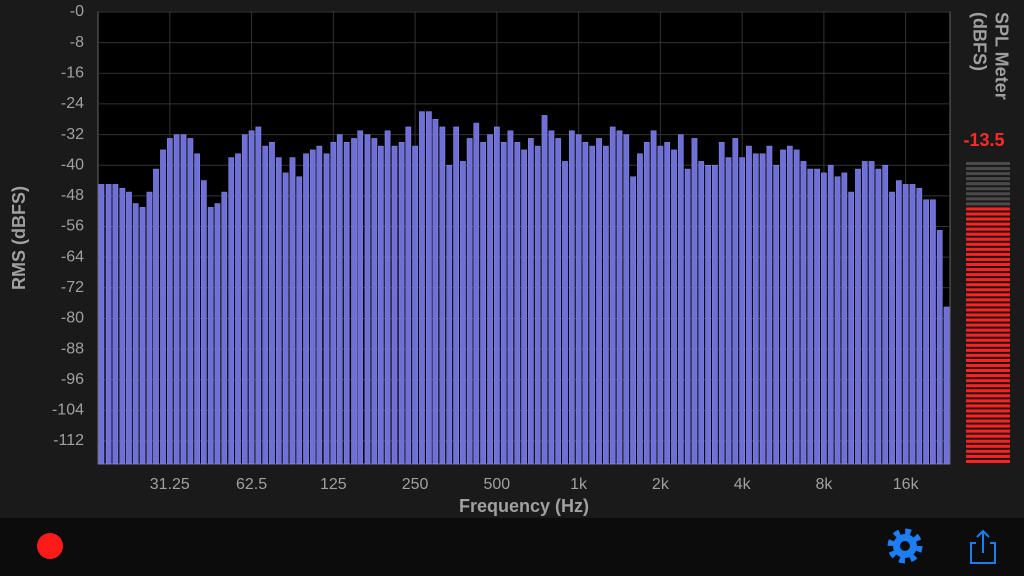 Image resolution: width=1024 pixels, height=576 pixels. I want to click on y-tick-label: -24, so click(72, 103).